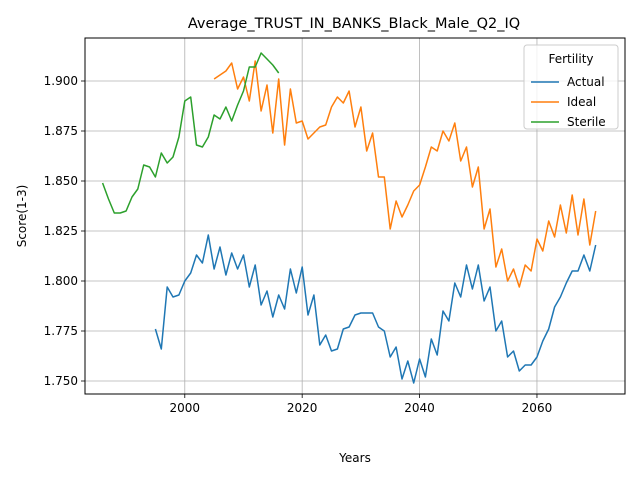  Describe the element at coordinates (586, 122) in the screenshot. I see `legend-label-sterile: Sterile` at that location.